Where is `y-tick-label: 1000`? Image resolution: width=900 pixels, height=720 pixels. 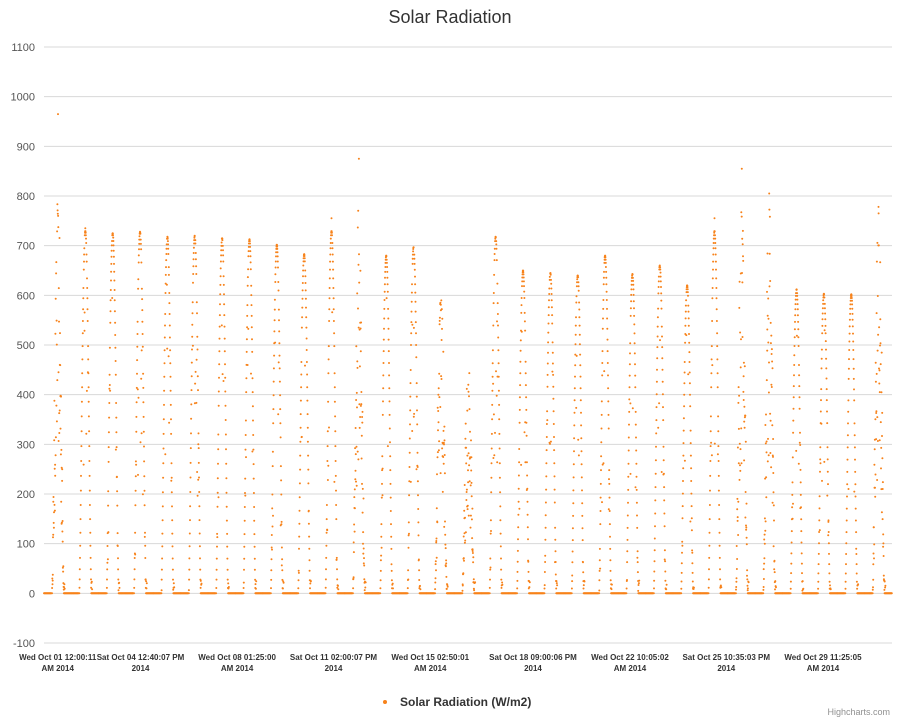 y-tick-label: 1000 is located at coordinates (23, 98).